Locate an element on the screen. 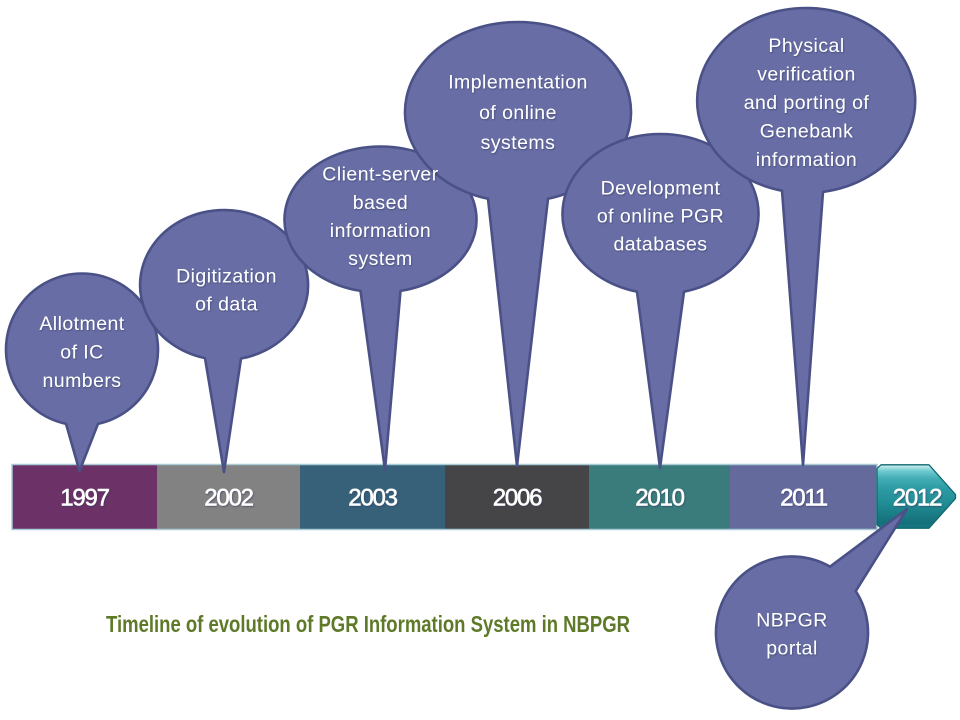 The width and height of the screenshot is (960, 720). svg-text: Genebank is located at coordinates (807, 132).